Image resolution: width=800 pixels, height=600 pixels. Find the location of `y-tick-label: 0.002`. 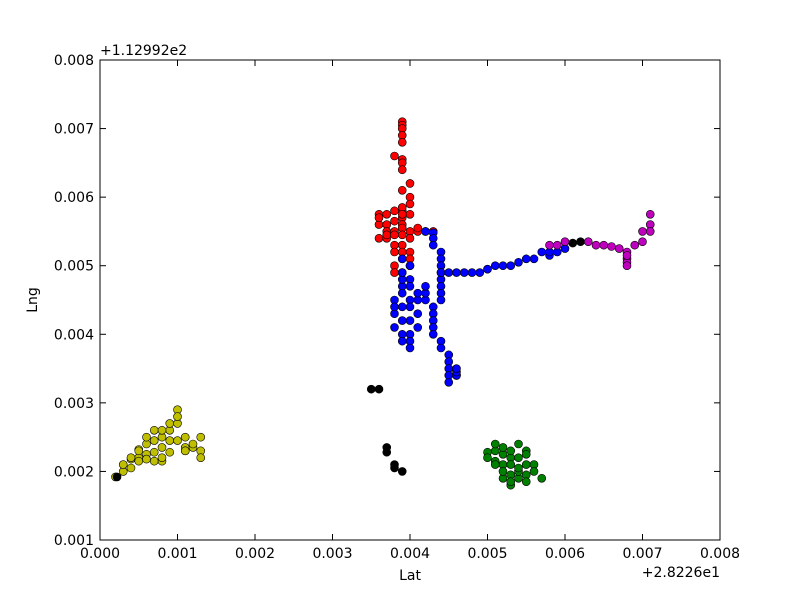

y-tick-label: 0.002 is located at coordinates (74, 472).